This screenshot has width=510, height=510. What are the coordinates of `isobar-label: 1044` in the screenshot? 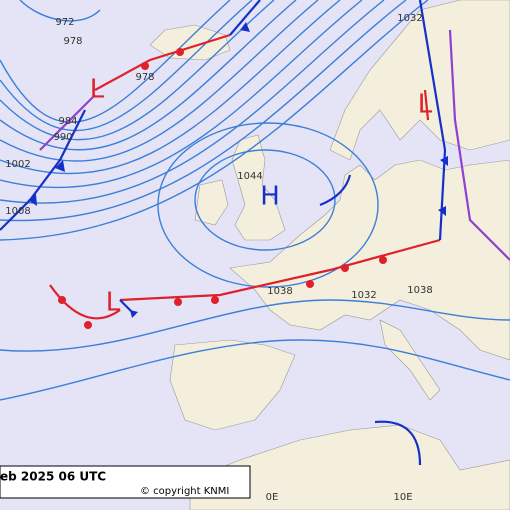 It's located at (249, 176).